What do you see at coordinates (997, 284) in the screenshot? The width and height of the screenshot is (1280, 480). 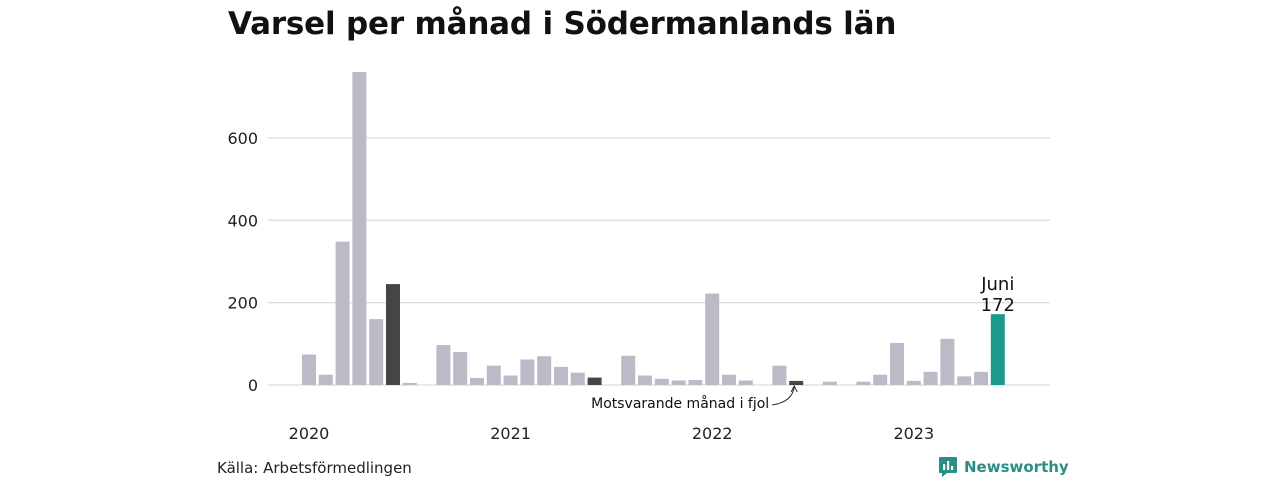 I see `current-month-label: Juni` at bounding box center [997, 284].